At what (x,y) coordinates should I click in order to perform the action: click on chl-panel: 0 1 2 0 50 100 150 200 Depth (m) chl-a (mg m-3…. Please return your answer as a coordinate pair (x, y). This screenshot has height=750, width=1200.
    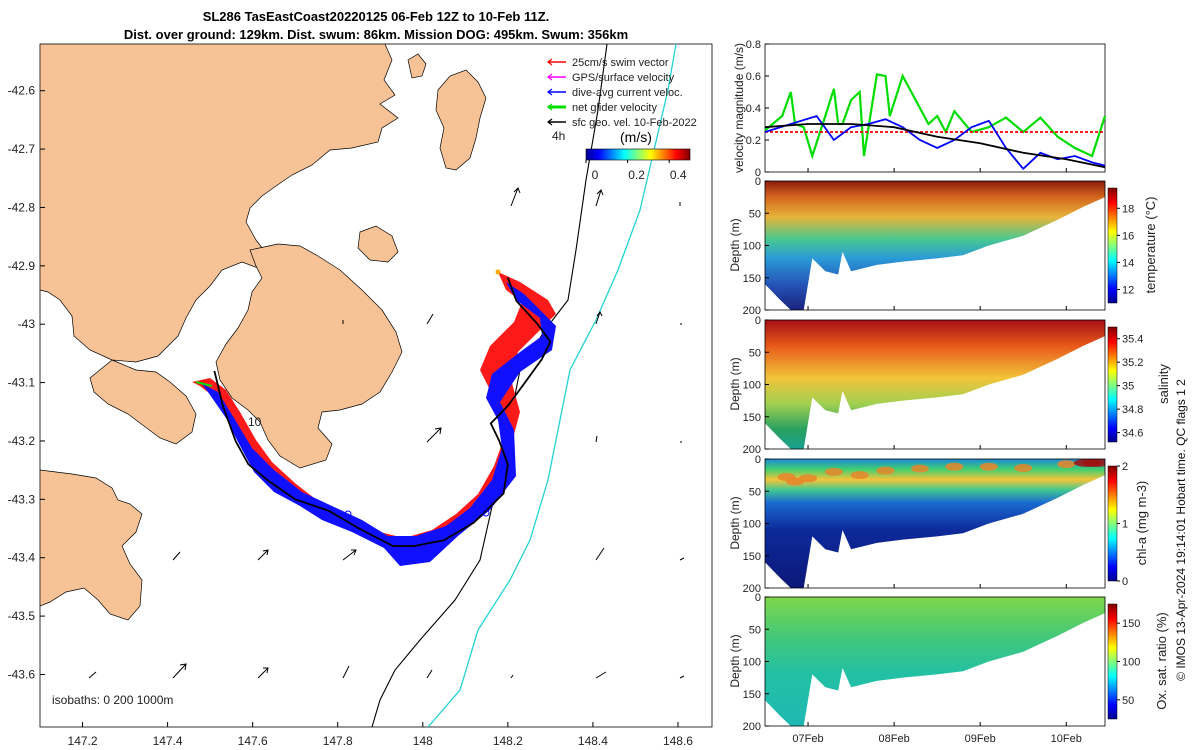
    Looking at the image, I should click on (938, 524).